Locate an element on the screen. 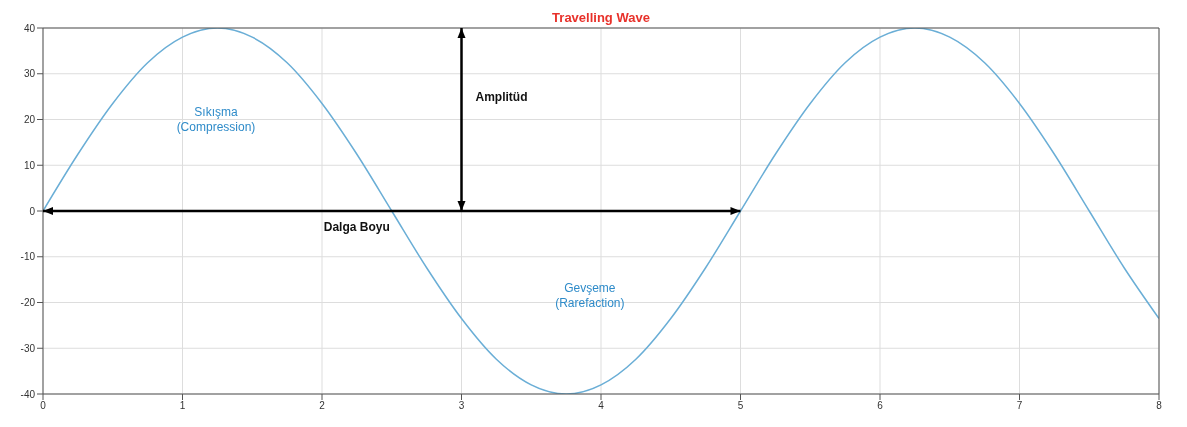 Image resolution: width=1187 pixels, height=427 pixels. y-tick-label: -30 is located at coordinates (28, 348).